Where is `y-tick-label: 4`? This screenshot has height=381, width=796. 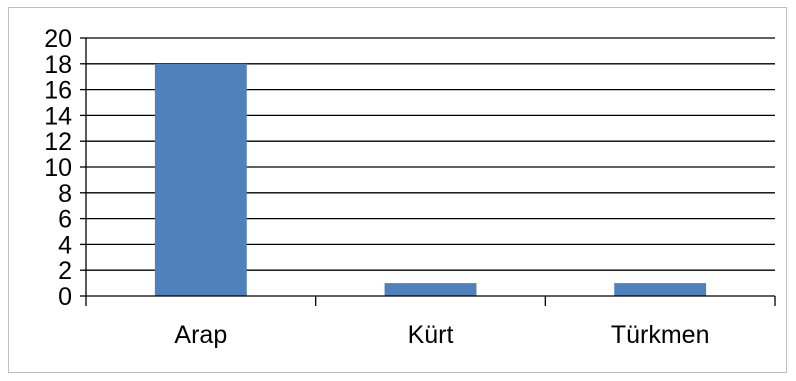 y-tick-label: 4 is located at coordinates (65, 245).